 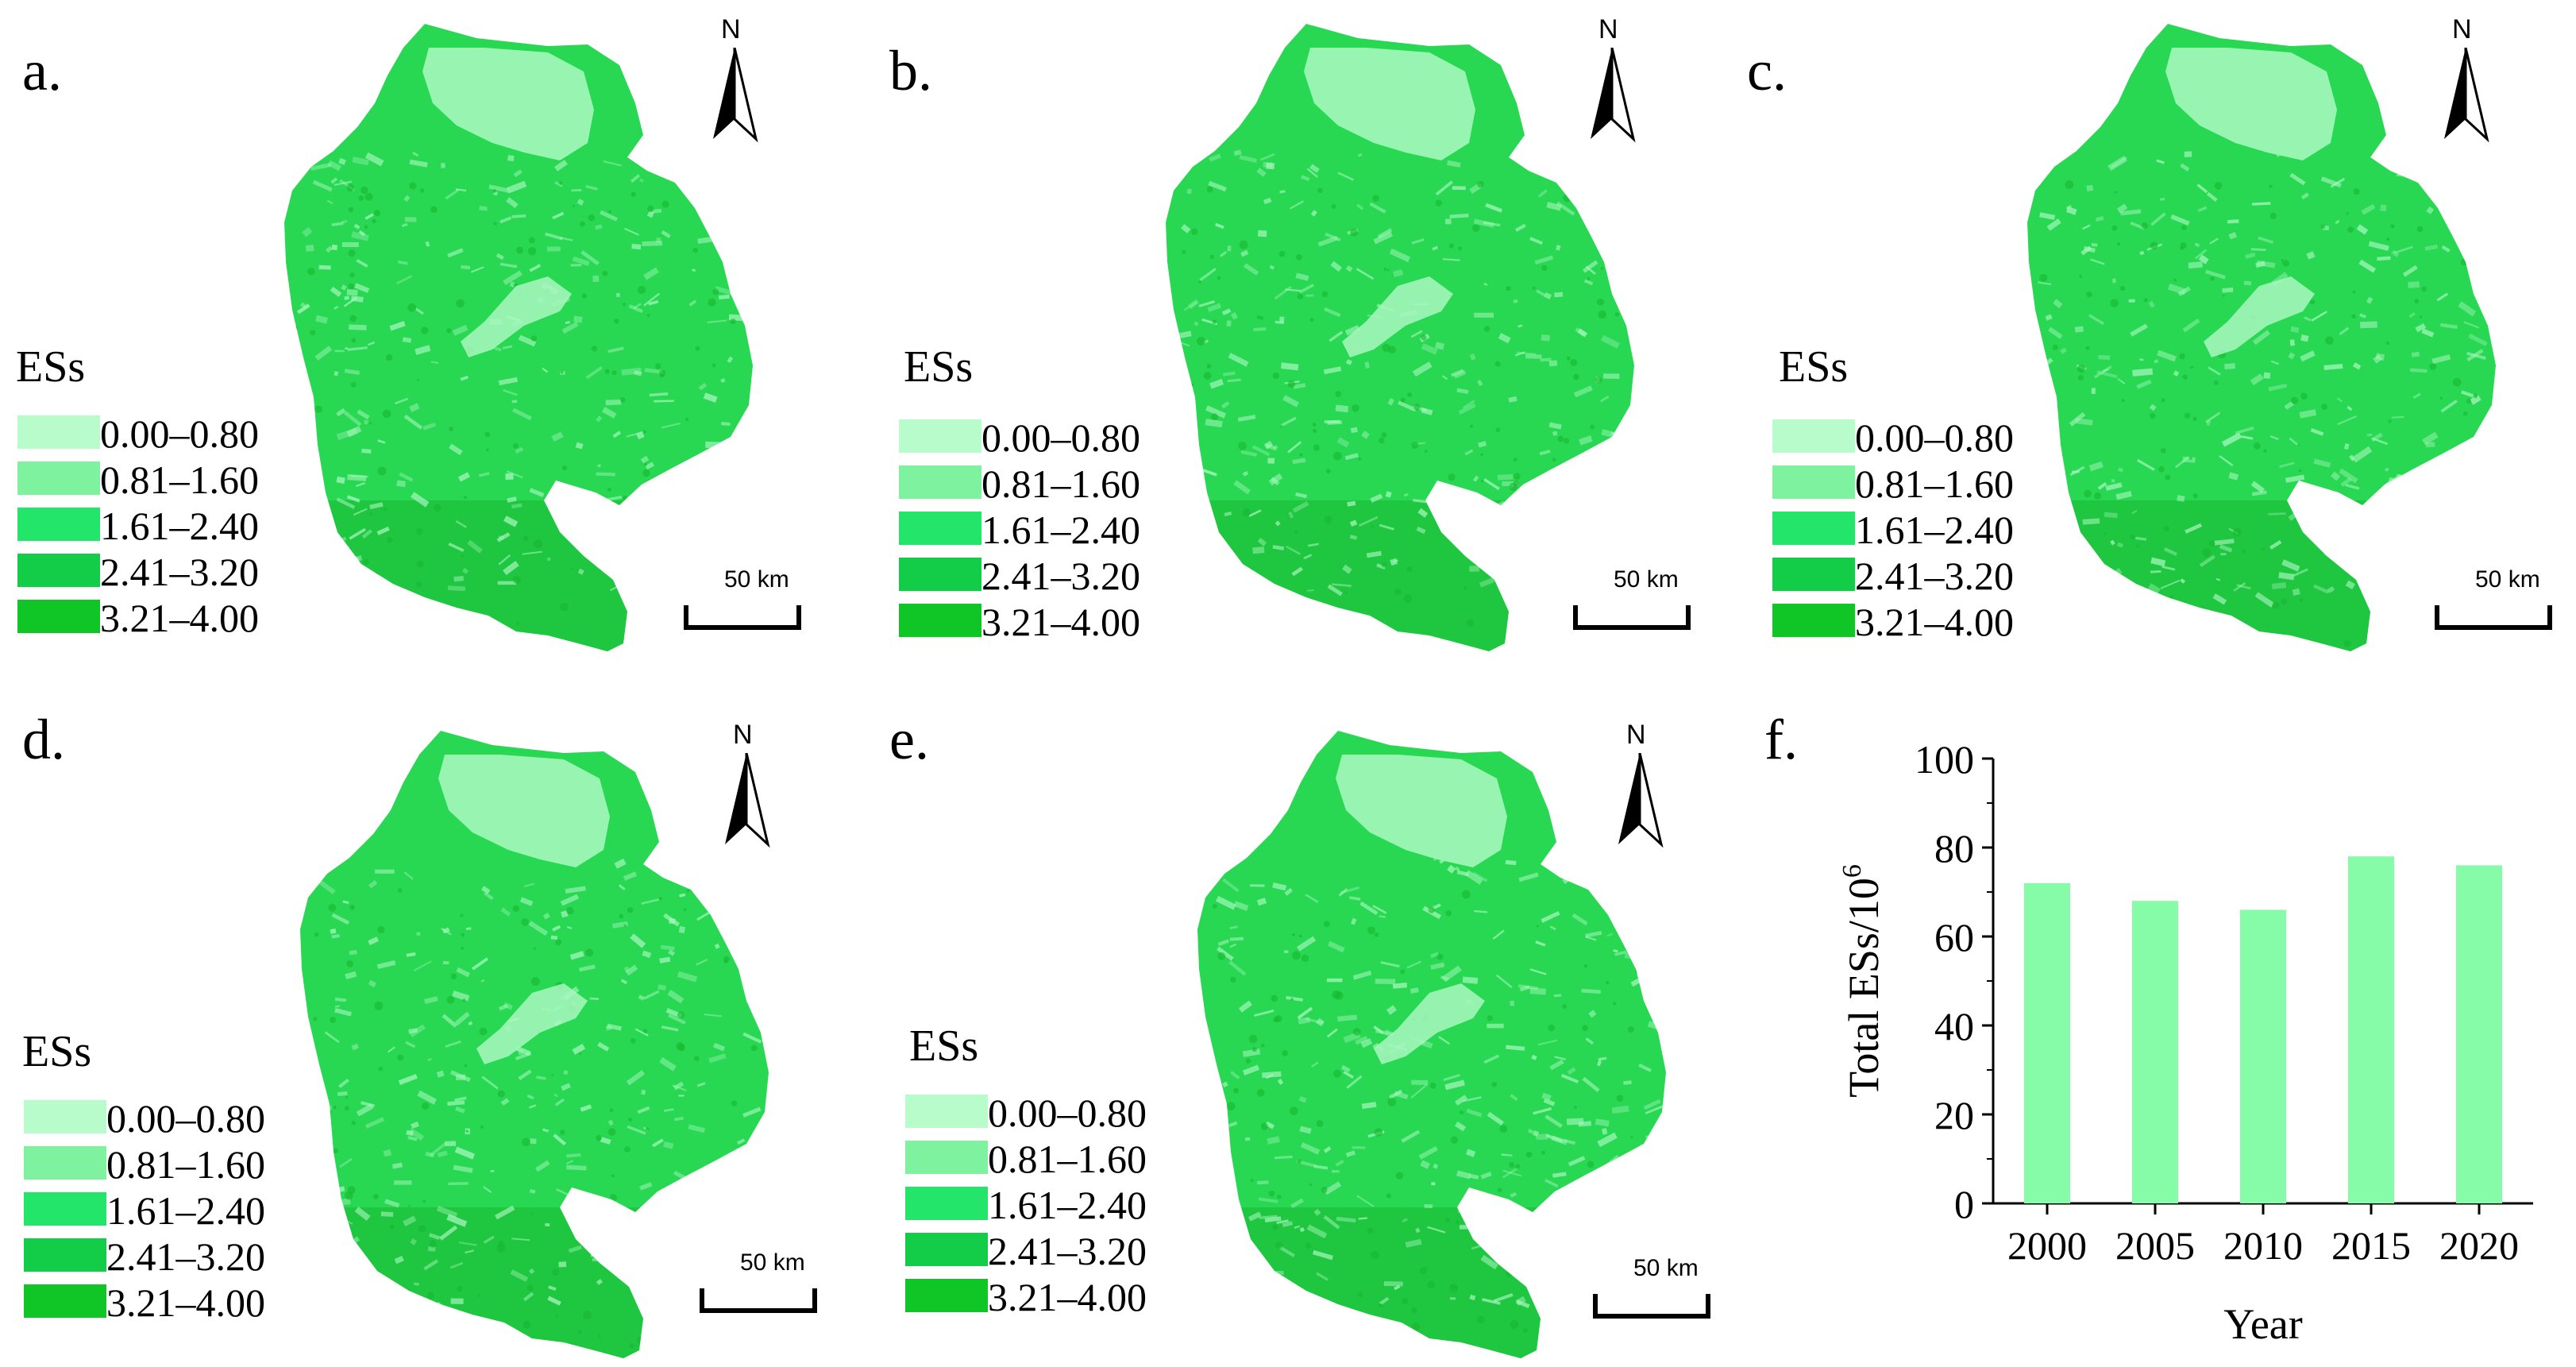 What do you see at coordinates (1964, 1204) in the screenshot?
I see `y-tick-label: 0` at bounding box center [1964, 1204].